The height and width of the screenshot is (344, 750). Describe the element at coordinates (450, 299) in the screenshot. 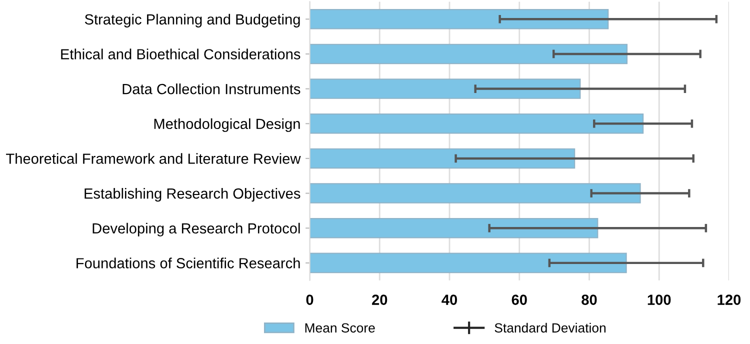

I see `x-tick-label: 40` at that location.